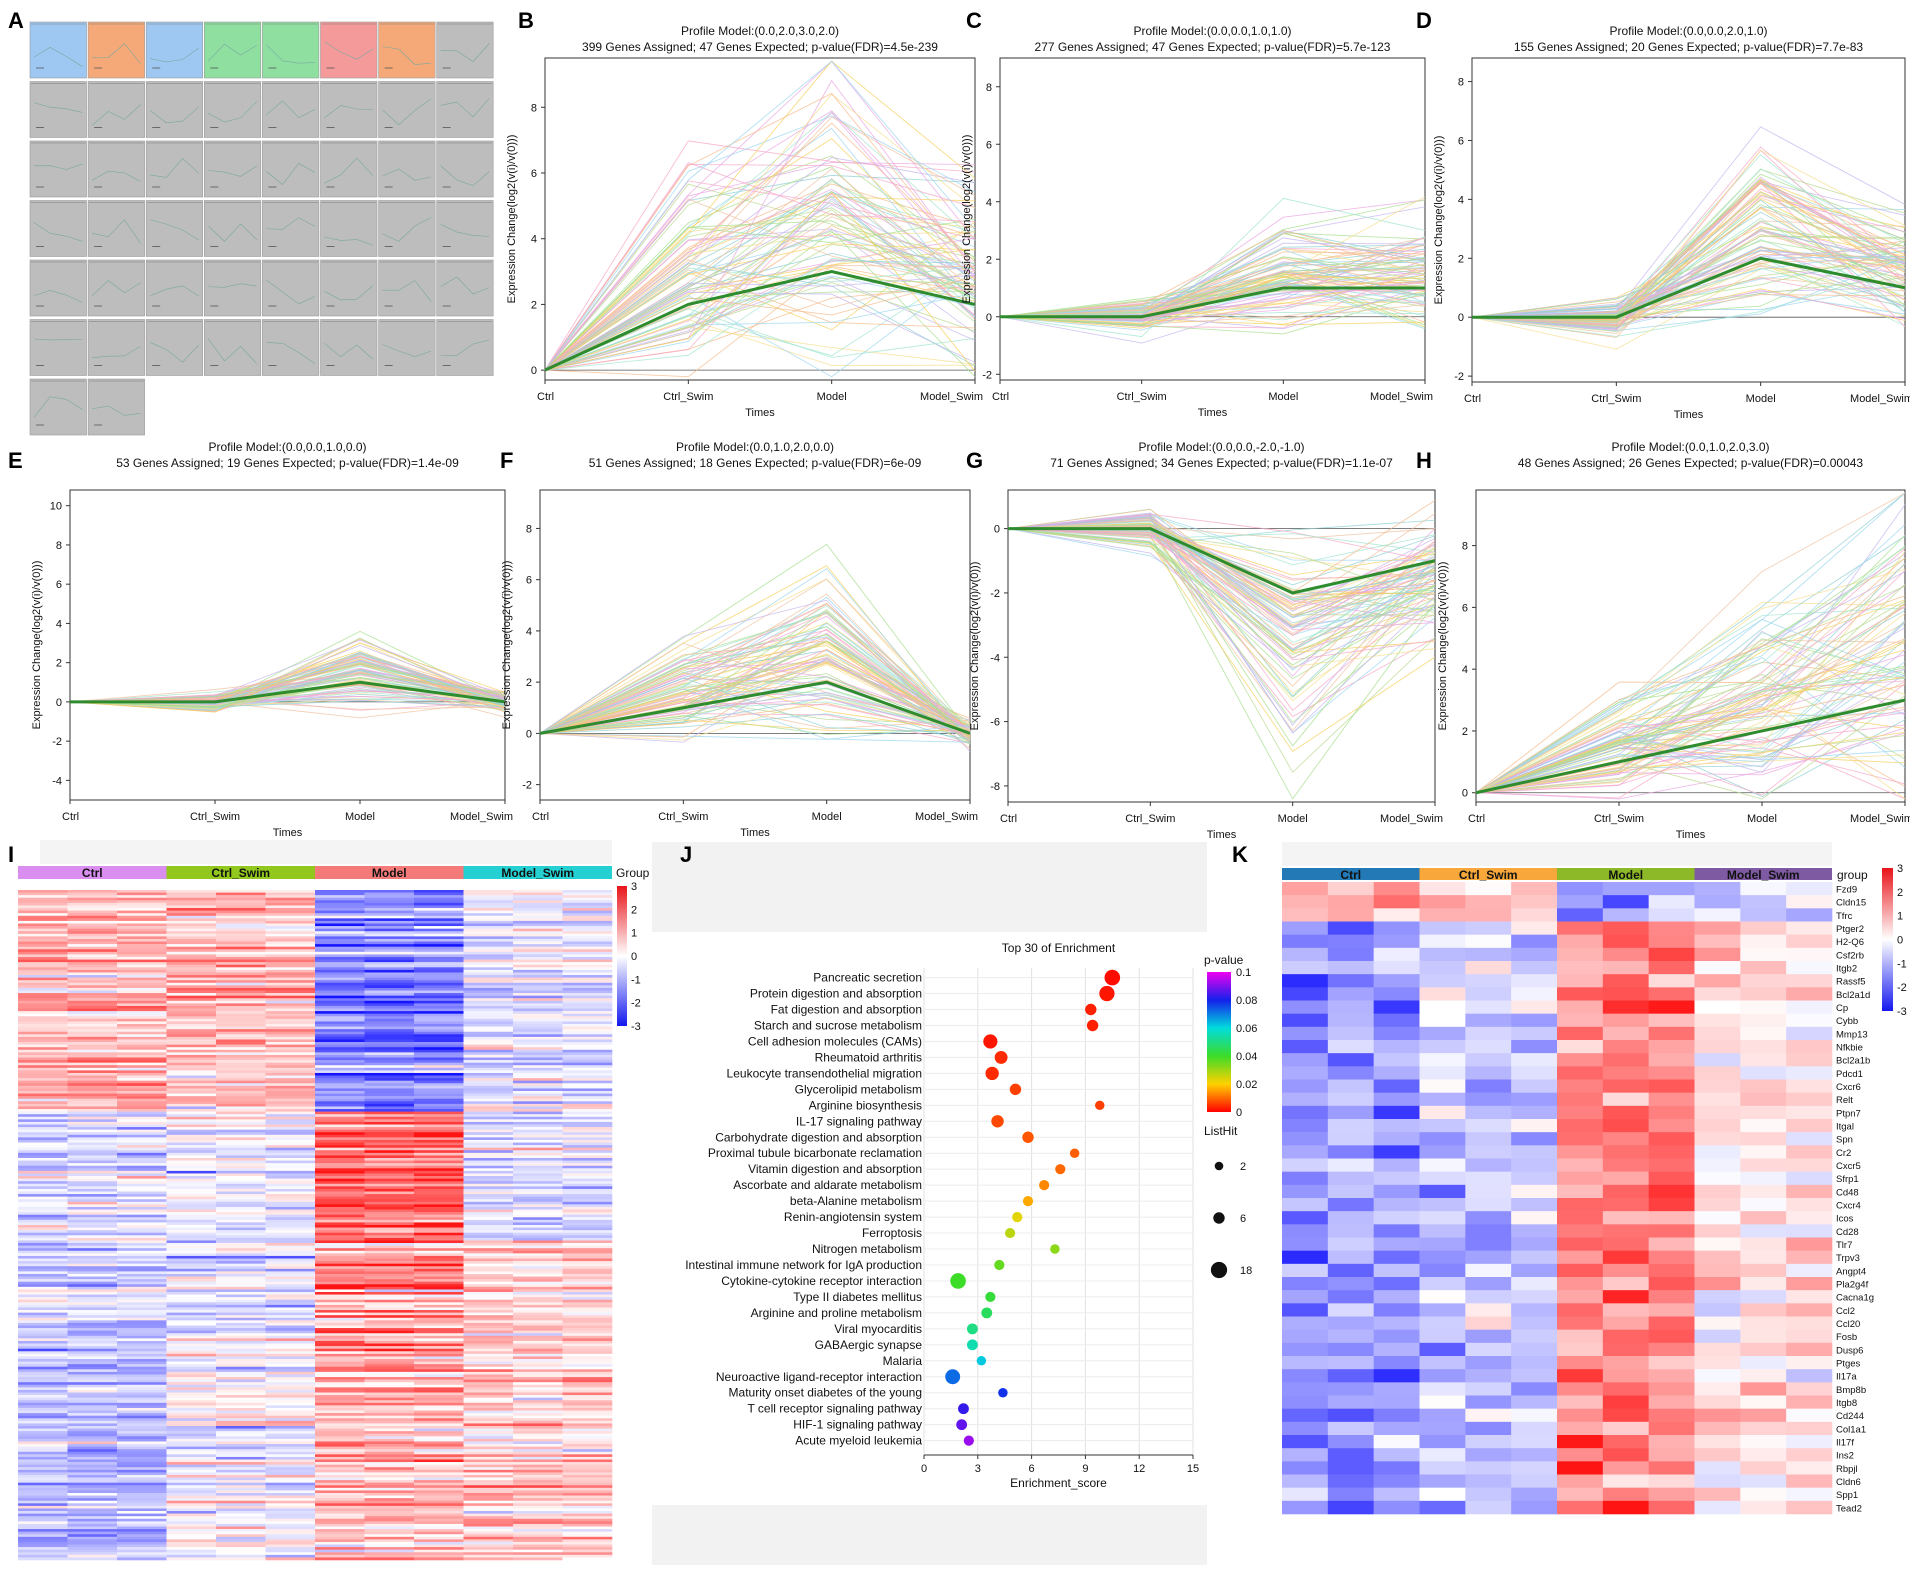 The image size is (1910, 1570). I want to click on x-tick-label: Model, so click(827, 817).